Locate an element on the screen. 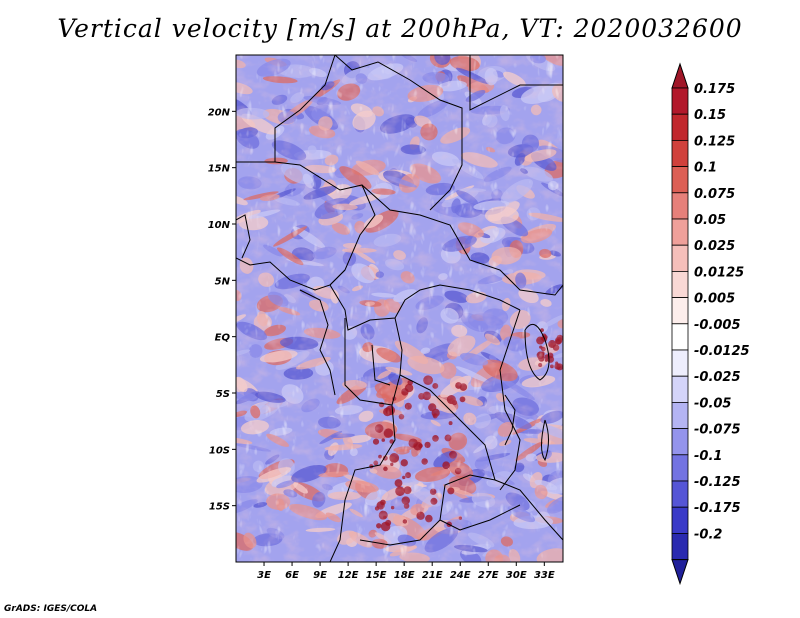  x-tick-label: 18E is located at coordinates (404, 575).